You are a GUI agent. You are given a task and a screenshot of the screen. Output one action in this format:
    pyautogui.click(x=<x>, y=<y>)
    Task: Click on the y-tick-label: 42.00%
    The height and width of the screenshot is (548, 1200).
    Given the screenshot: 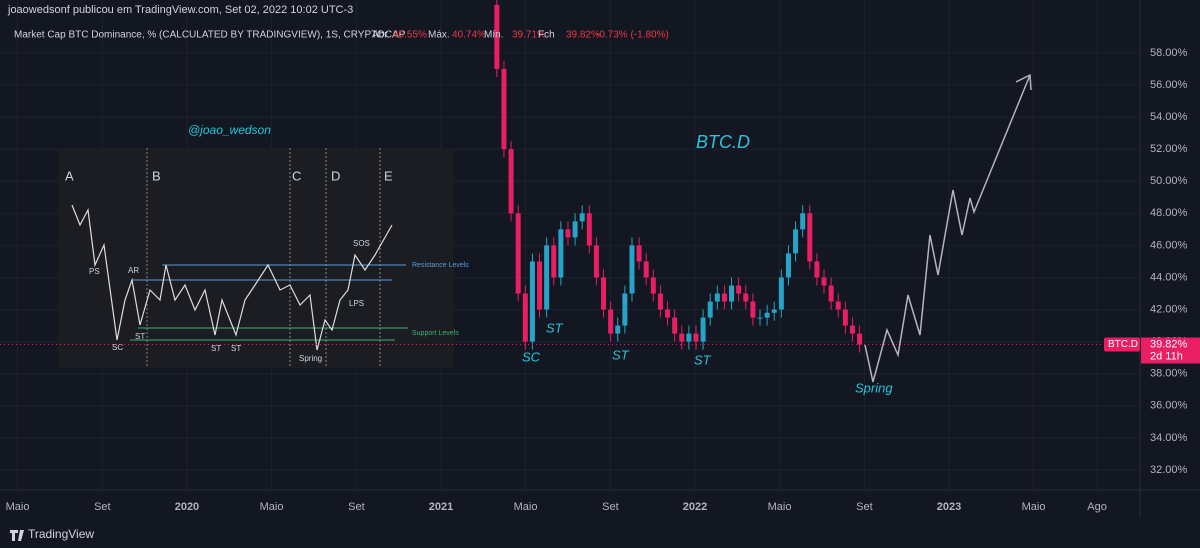 What is the action you would take?
    pyautogui.click(x=1169, y=309)
    